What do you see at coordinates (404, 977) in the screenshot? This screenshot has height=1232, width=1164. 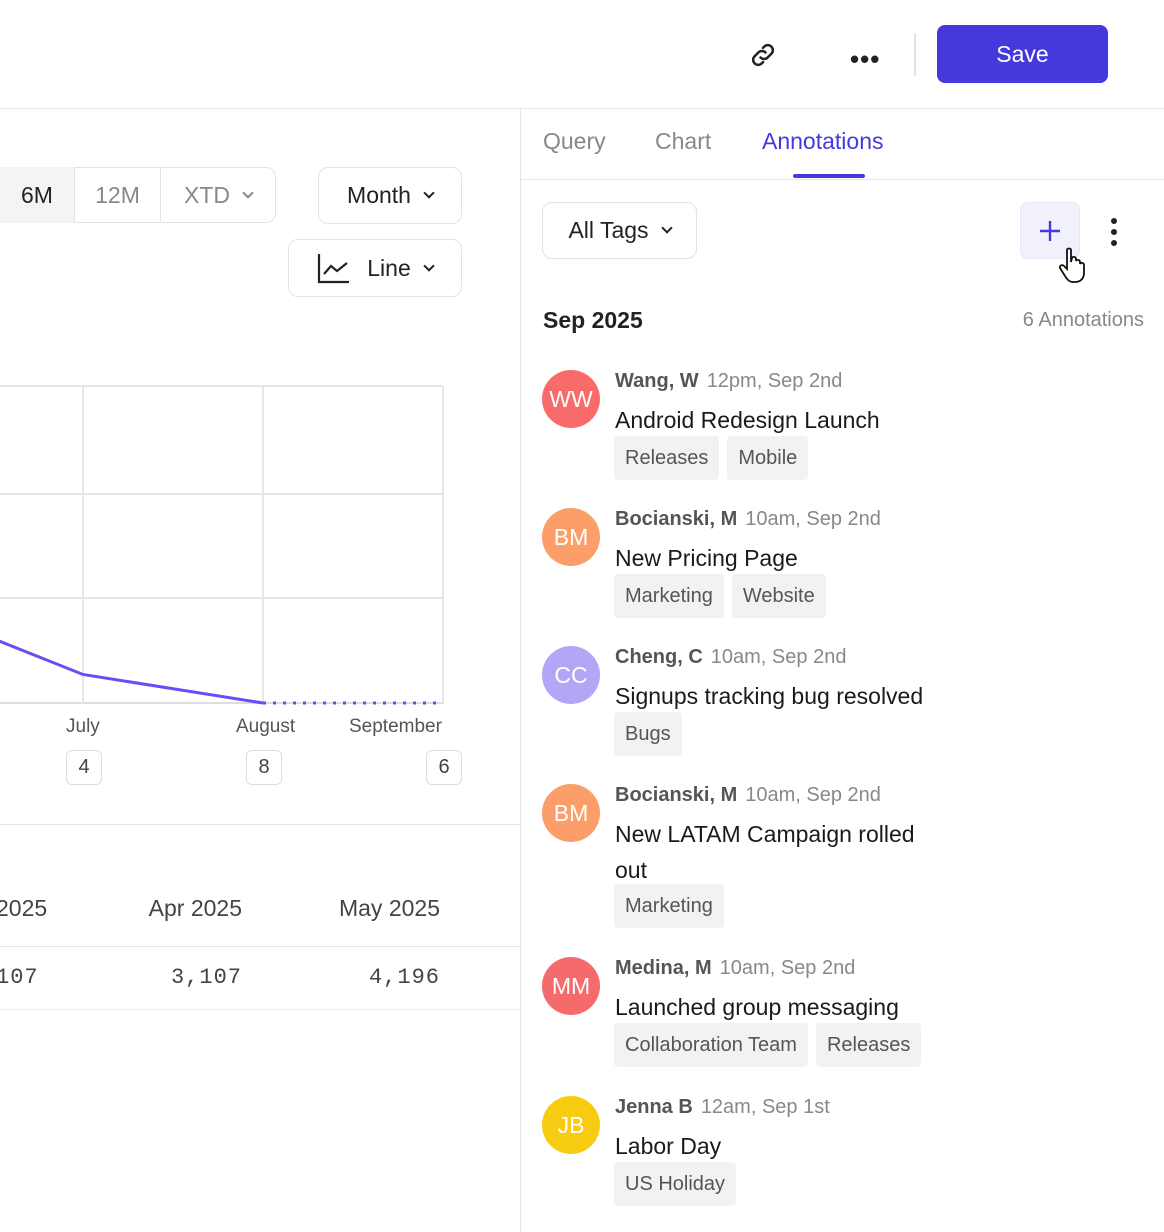 I see `table-cell: 4,196` at bounding box center [404, 977].